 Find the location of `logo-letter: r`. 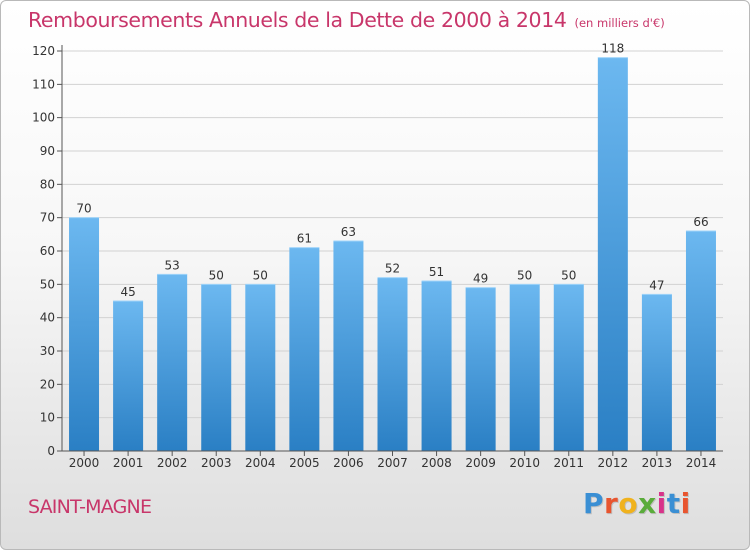

logo-letter: r is located at coordinates (611, 503).